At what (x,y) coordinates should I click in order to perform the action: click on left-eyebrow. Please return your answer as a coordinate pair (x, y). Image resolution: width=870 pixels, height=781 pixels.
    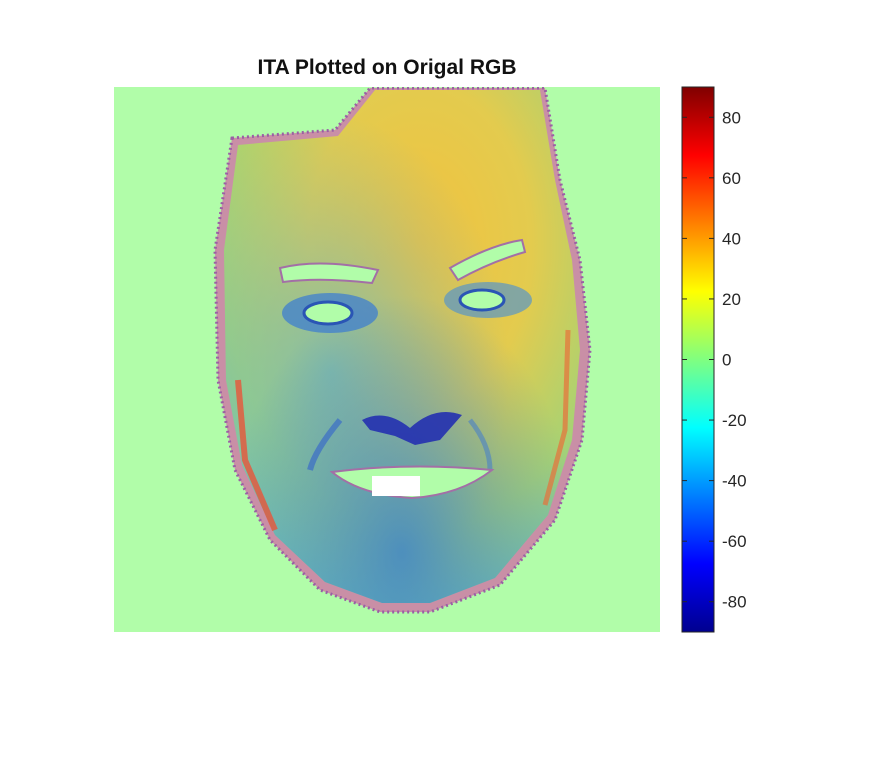
    Looking at the image, I should click on (329, 273).